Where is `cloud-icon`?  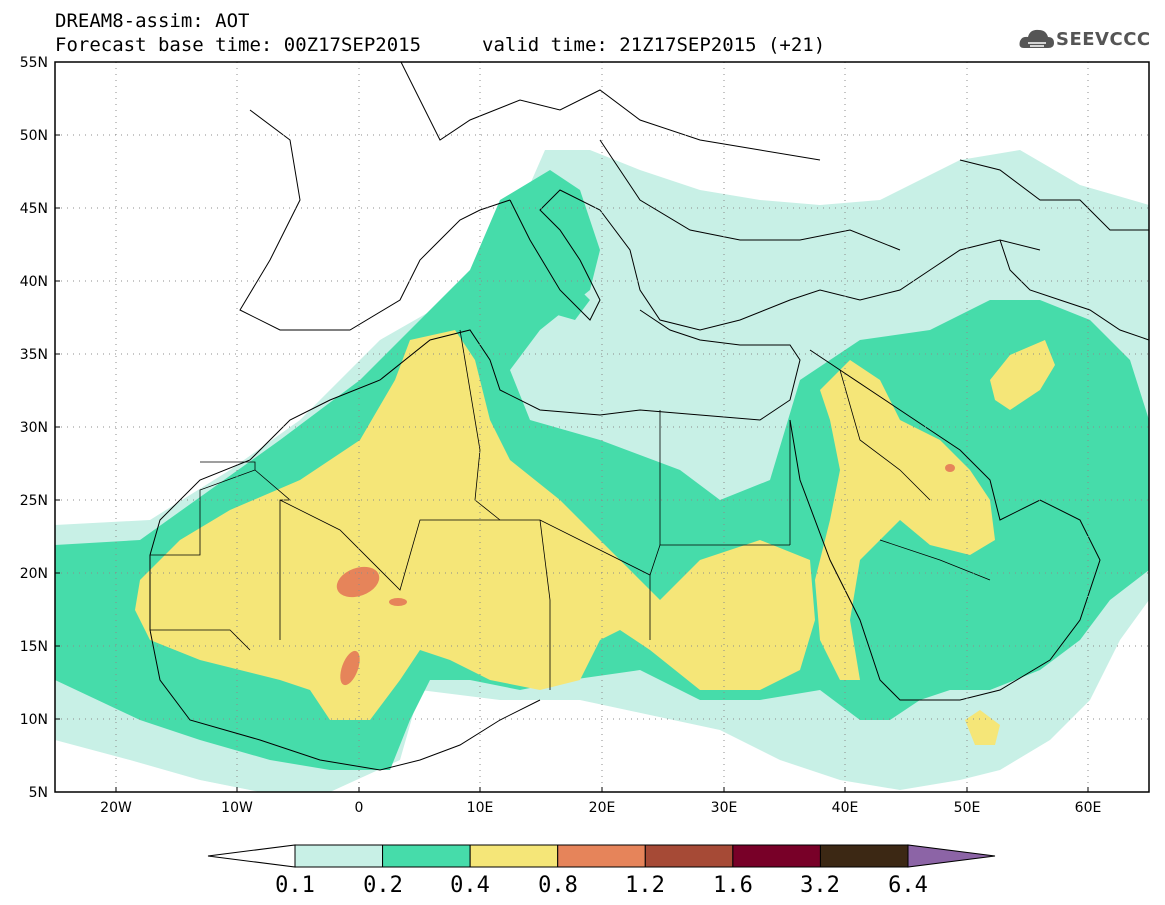 cloud-icon is located at coordinates (1036, 38).